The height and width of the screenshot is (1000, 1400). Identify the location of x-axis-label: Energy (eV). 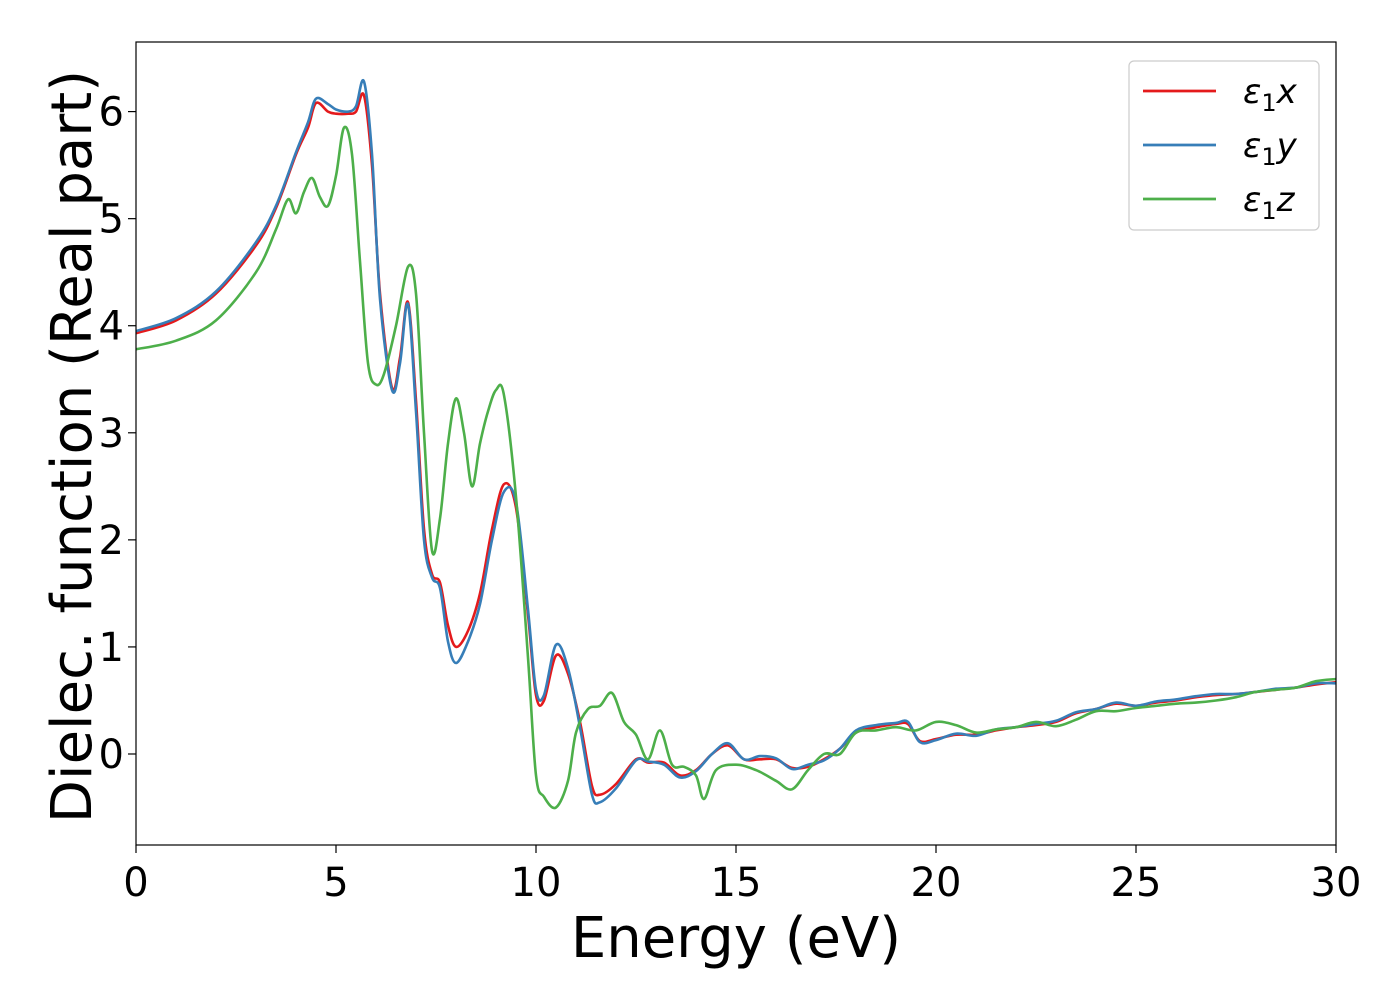
(736, 938).